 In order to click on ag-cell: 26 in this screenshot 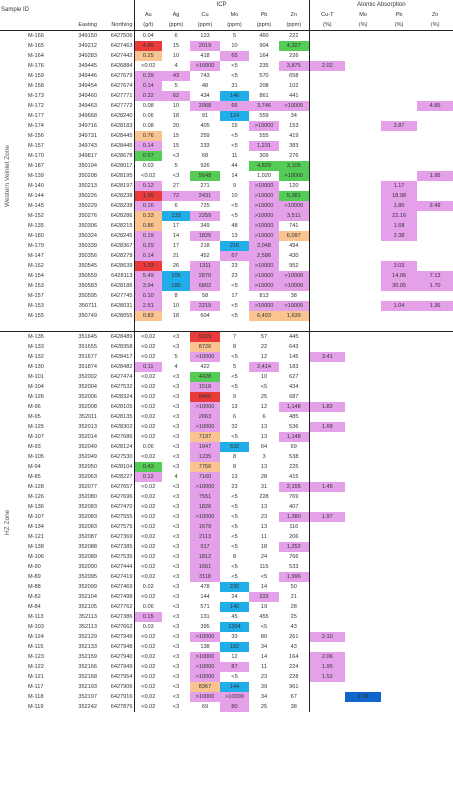, I will do `click(176, 266)`.